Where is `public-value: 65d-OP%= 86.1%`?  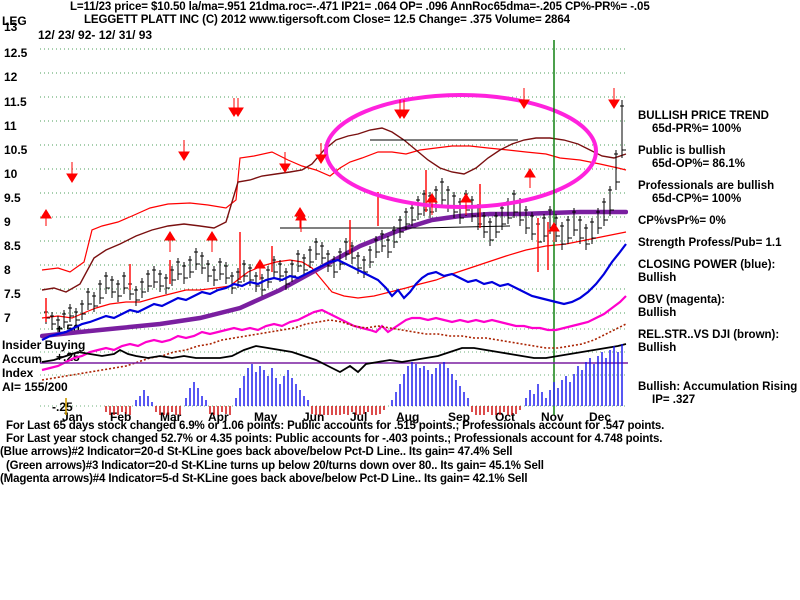 public-value: 65d-OP%= 86.1% is located at coordinates (699, 164).